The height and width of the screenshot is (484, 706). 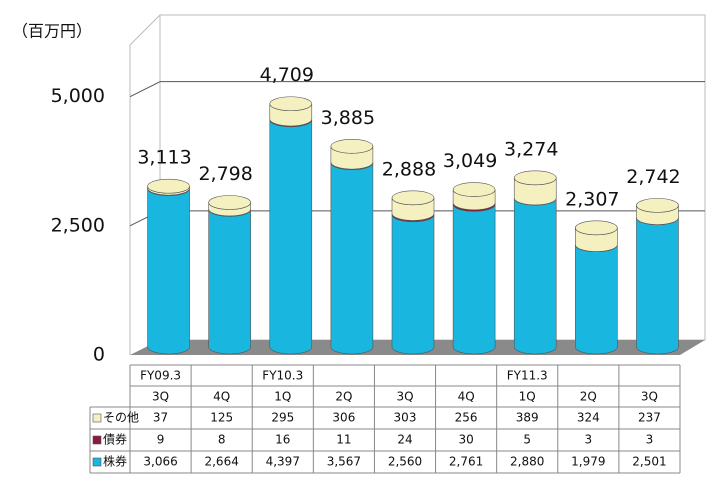 What do you see at coordinates (99, 355) in the screenshot?
I see `y-tick-label: 0` at bounding box center [99, 355].